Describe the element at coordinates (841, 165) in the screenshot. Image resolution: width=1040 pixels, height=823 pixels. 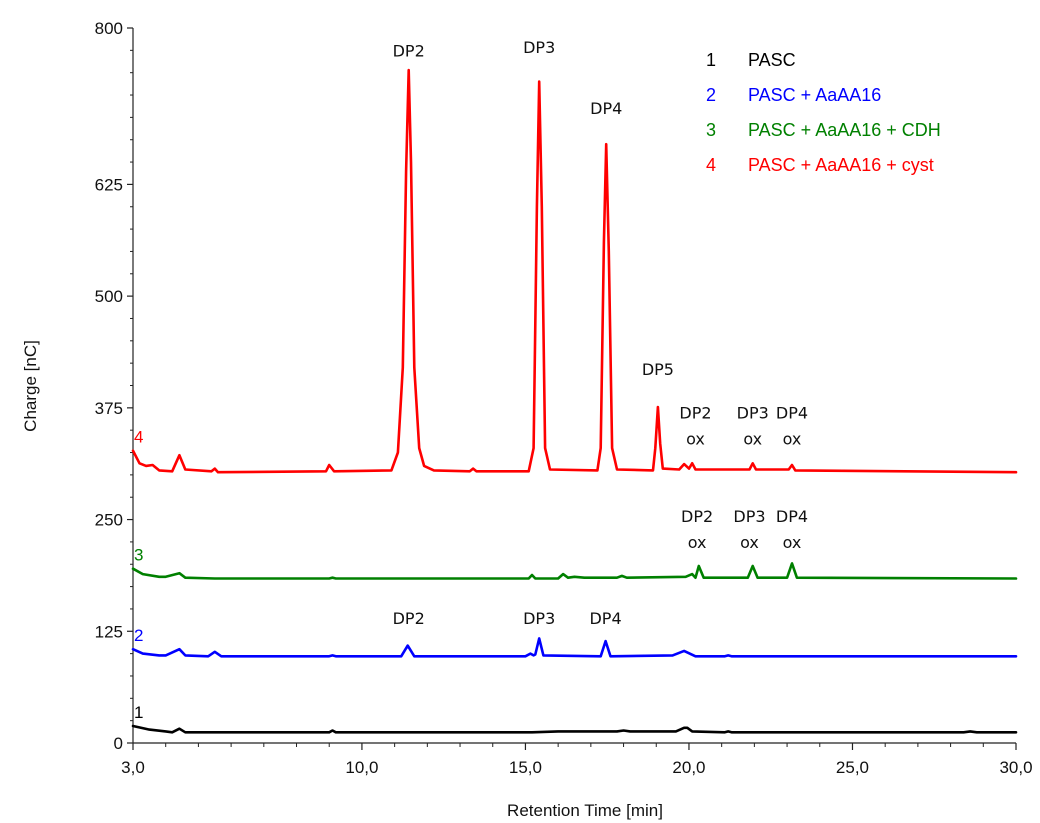
I see `legend-label-4: PASC + AaAA16 + cyst` at that location.